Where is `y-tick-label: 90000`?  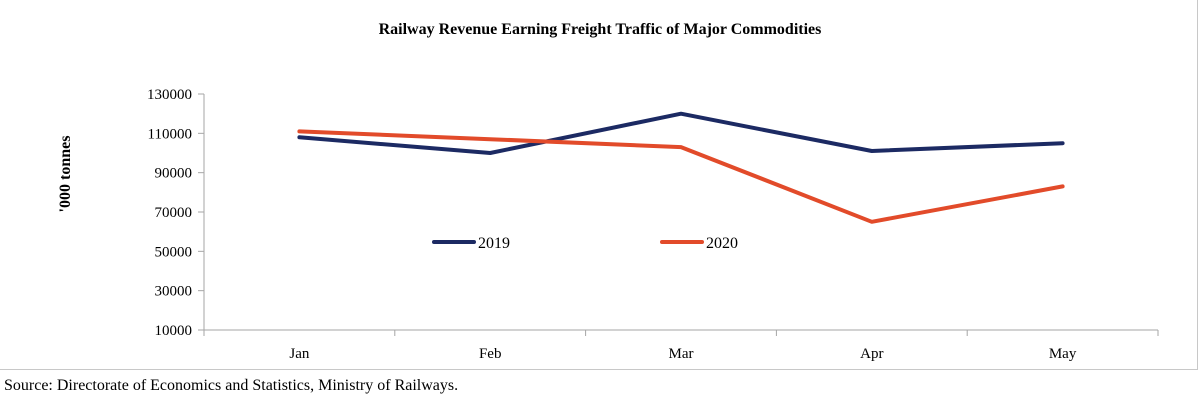
y-tick-label: 90000 is located at coordinates (174, 174).